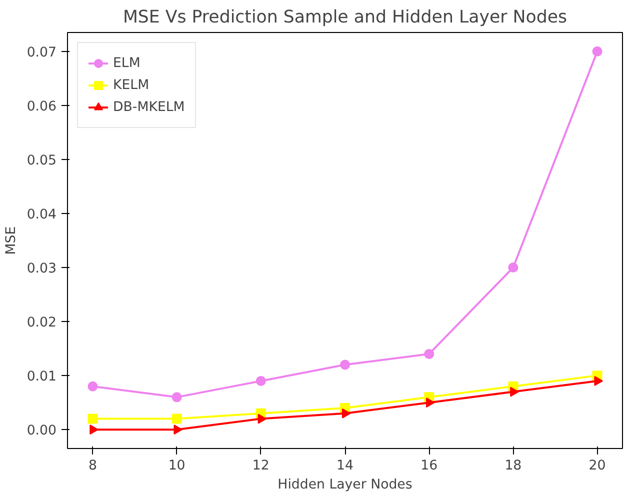 This screenshot has height=495, width=627. I want to click on x-tick-label: 8, so click(92, 466).